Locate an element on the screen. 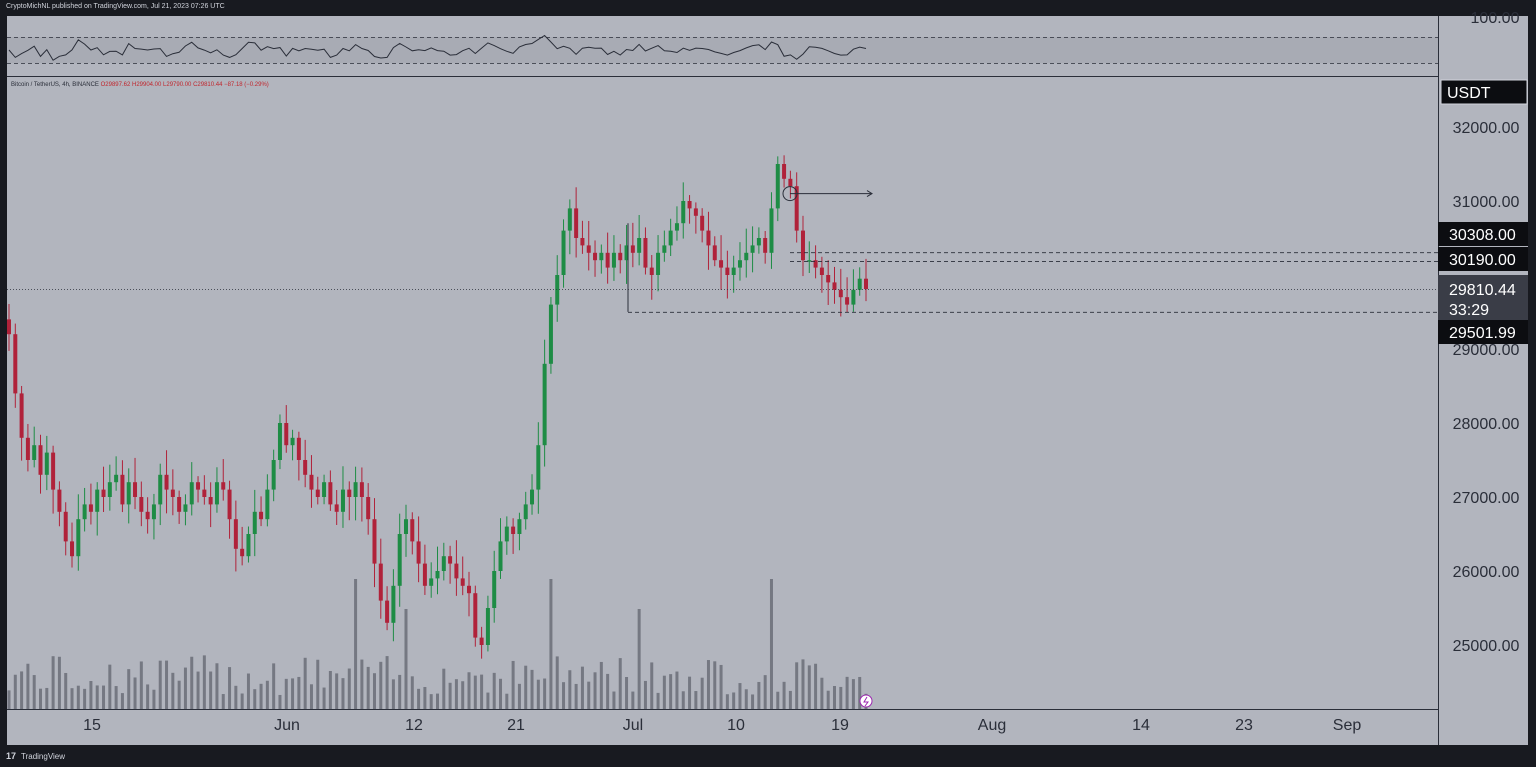 The image size is (1536, 767). y-tick-label: 25000.00 is located at coordinates (1486, 646).